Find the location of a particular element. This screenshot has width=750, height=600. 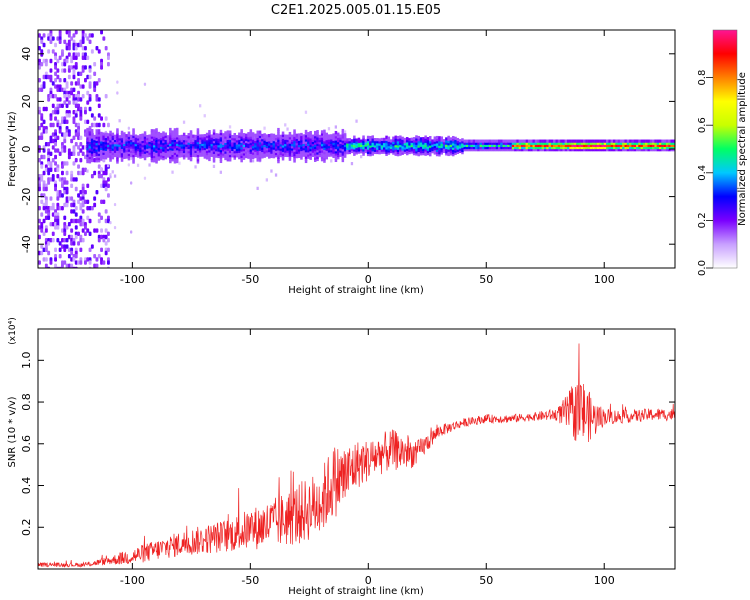

spectrogram-y-tick-label: 40 is located at coordinates (26, 54).